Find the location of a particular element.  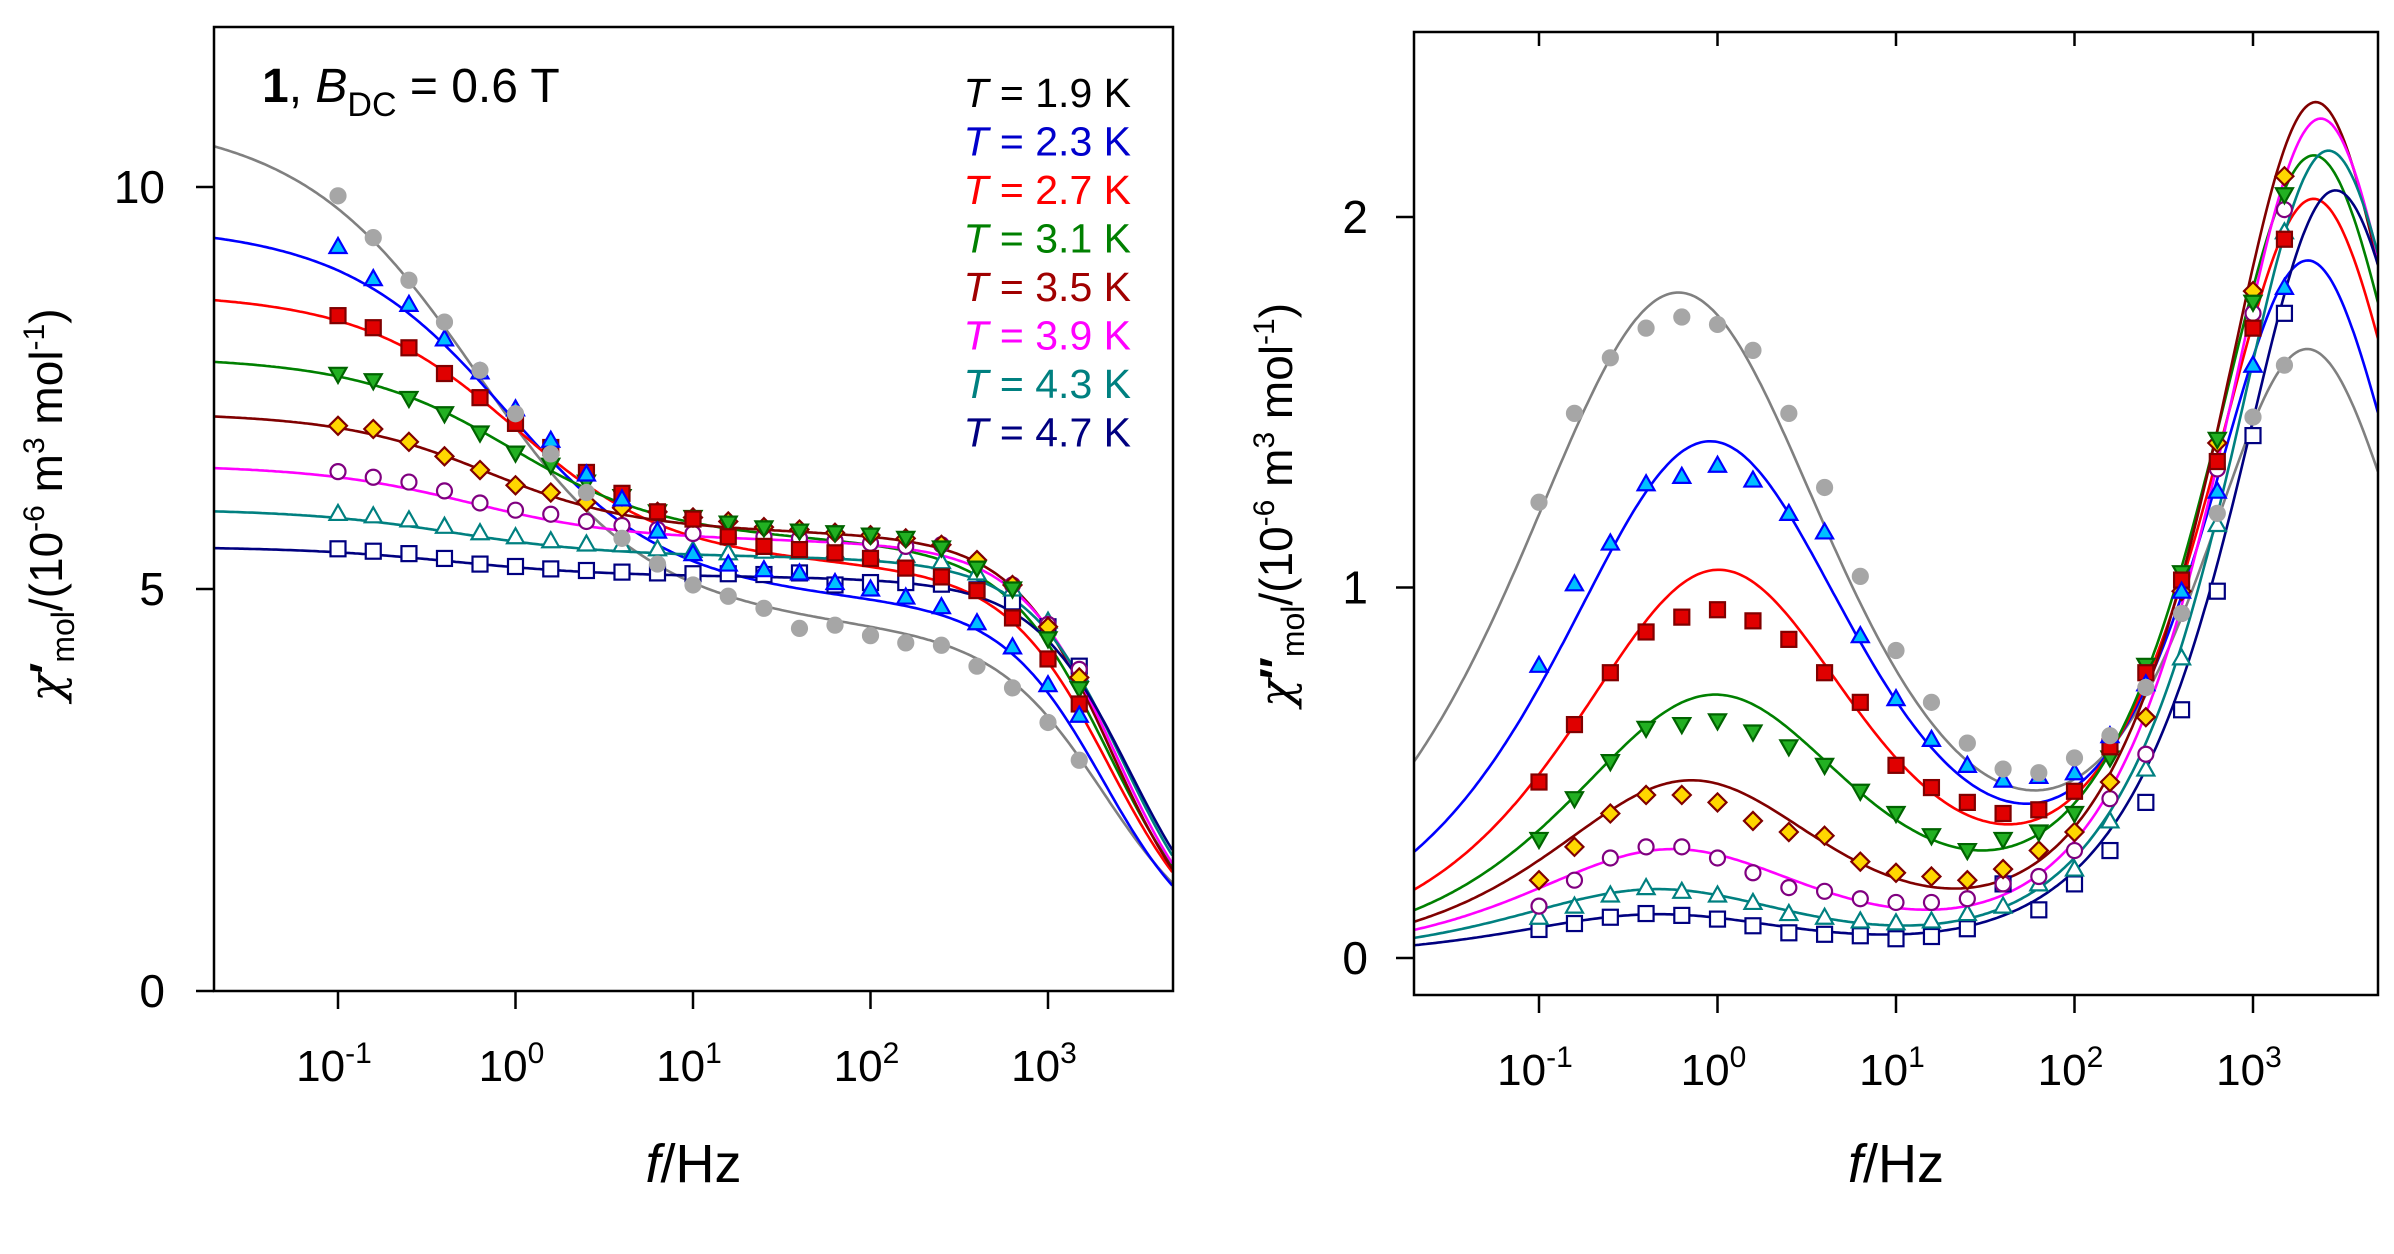

x-label-unit: /Hz is located at coordinates (701, 1164).